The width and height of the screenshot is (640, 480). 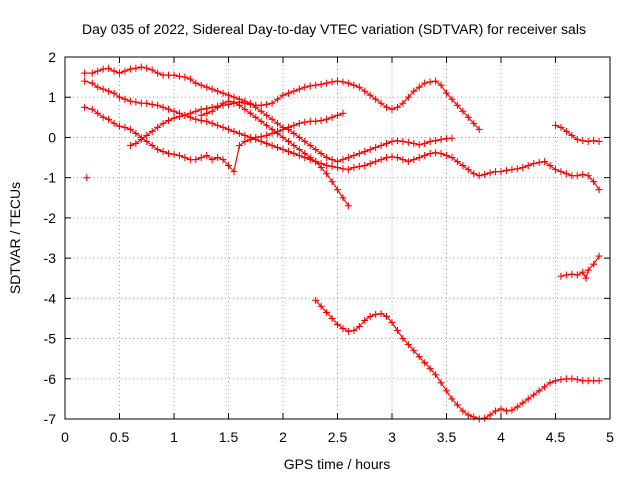 What do you see at coordinates (52, 137) in the screenshot?
I see `y-tick-label: 0` at bounding box center [52, 137].